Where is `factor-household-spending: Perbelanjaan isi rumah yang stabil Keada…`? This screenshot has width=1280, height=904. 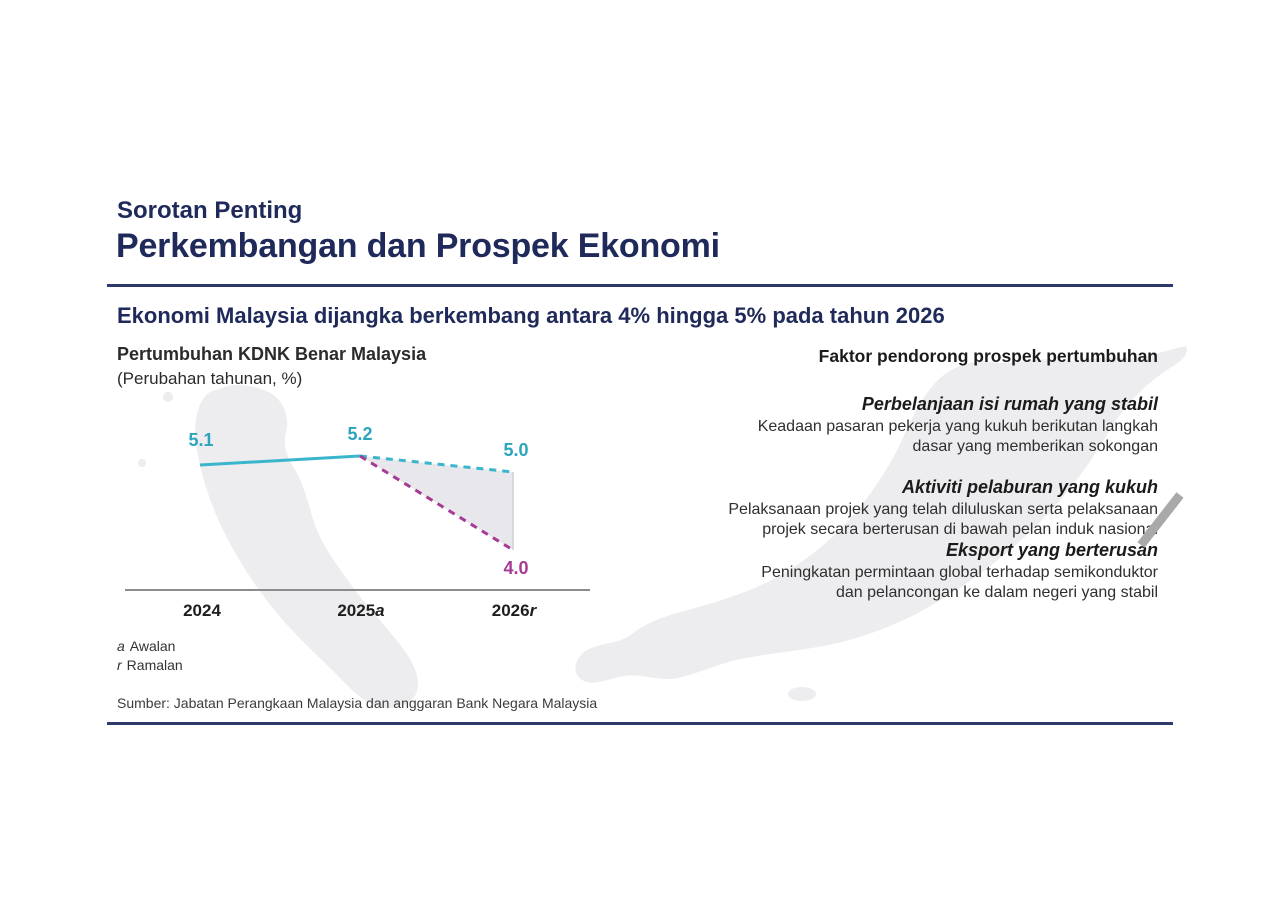 factor-household-spending: Perbelanjaan isi rumah yang stabil Keada… is located at coordinates (888, 425).